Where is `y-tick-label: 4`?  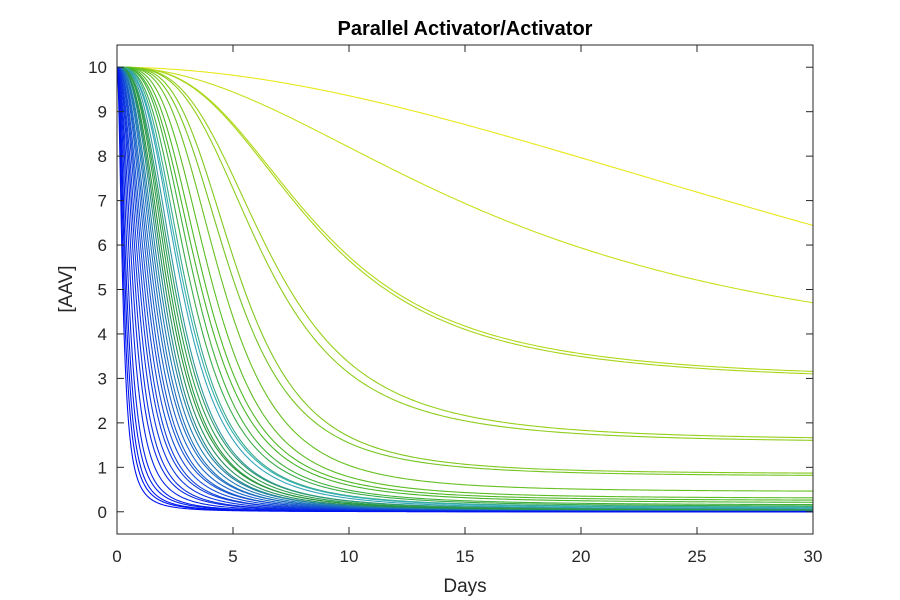 y-tick-label: 4 is located at coordinates (102, 334).